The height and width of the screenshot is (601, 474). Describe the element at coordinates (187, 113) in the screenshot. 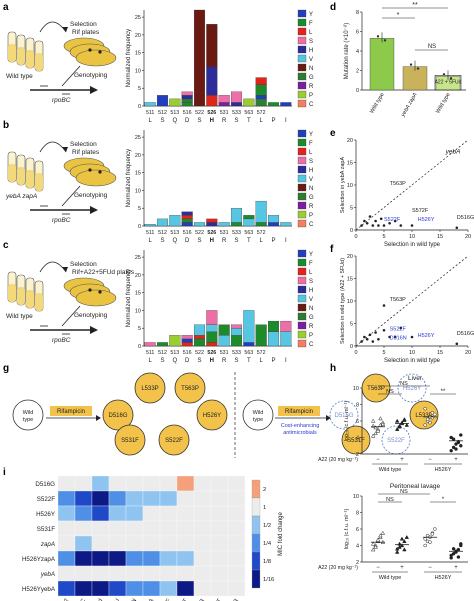

I see `codon-label: 516` at that location.